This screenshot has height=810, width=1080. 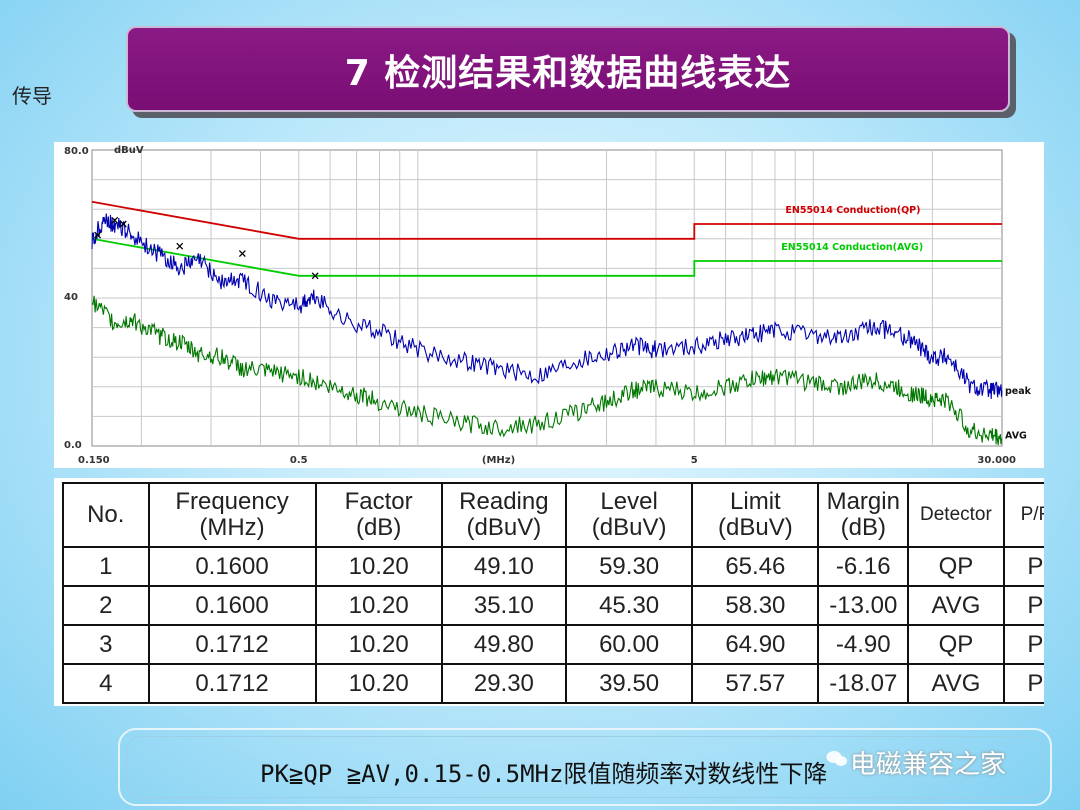 I want to click on column-header: Reading (dBuV), so click(x=503, y=515).